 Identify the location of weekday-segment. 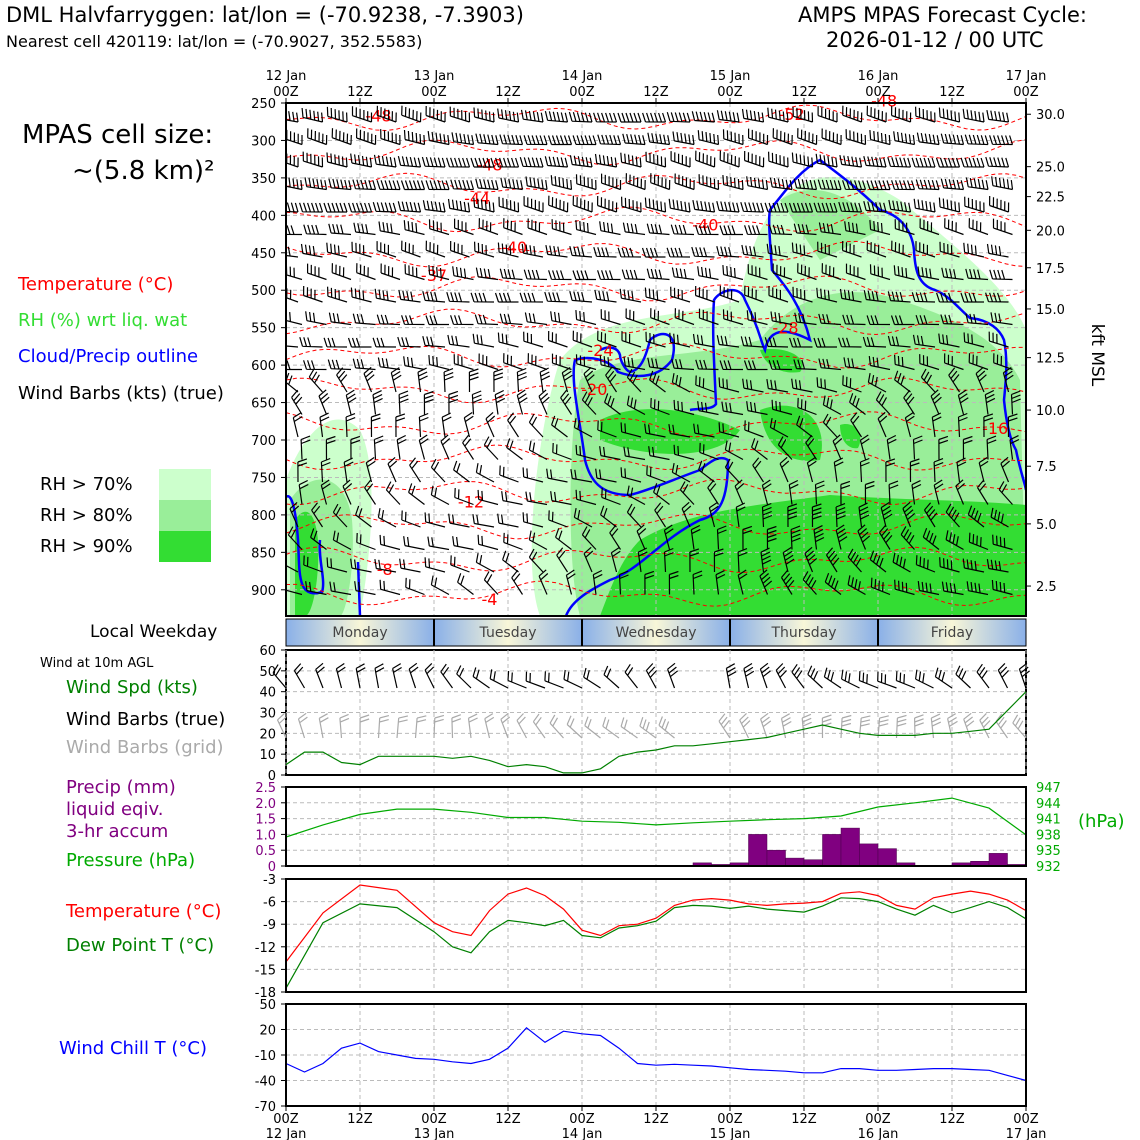
(508, 632).